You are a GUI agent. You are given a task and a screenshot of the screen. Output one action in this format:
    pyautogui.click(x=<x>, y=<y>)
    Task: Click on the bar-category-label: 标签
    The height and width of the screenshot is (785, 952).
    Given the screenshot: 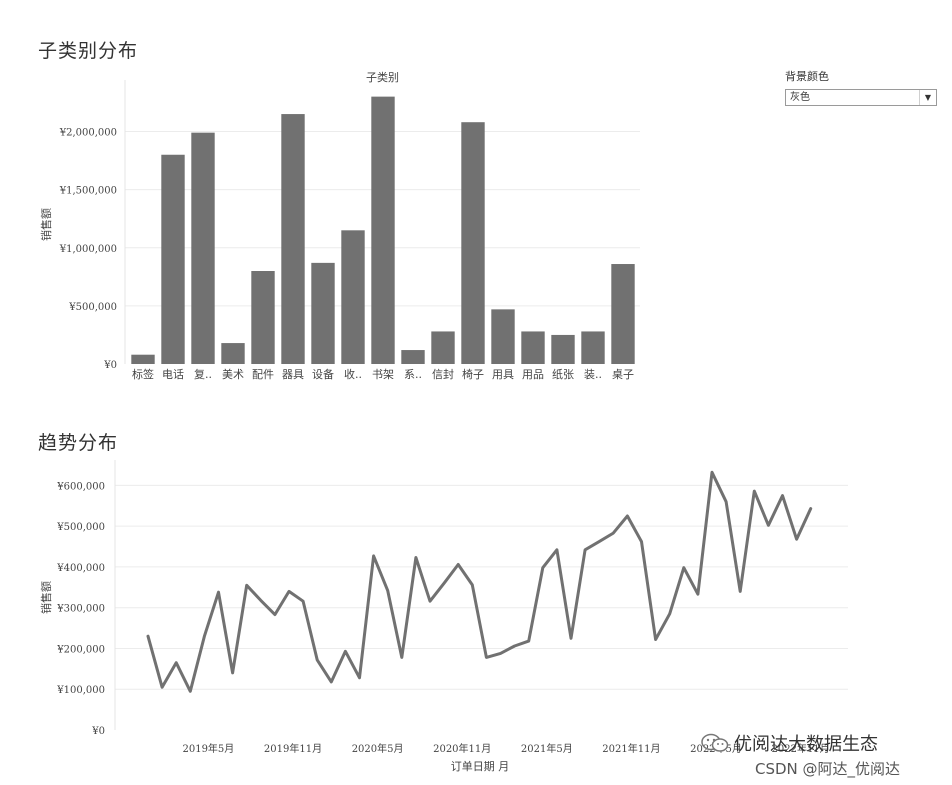 What is the action you would take?
    pyautogui.click(x=143, y=374)
    